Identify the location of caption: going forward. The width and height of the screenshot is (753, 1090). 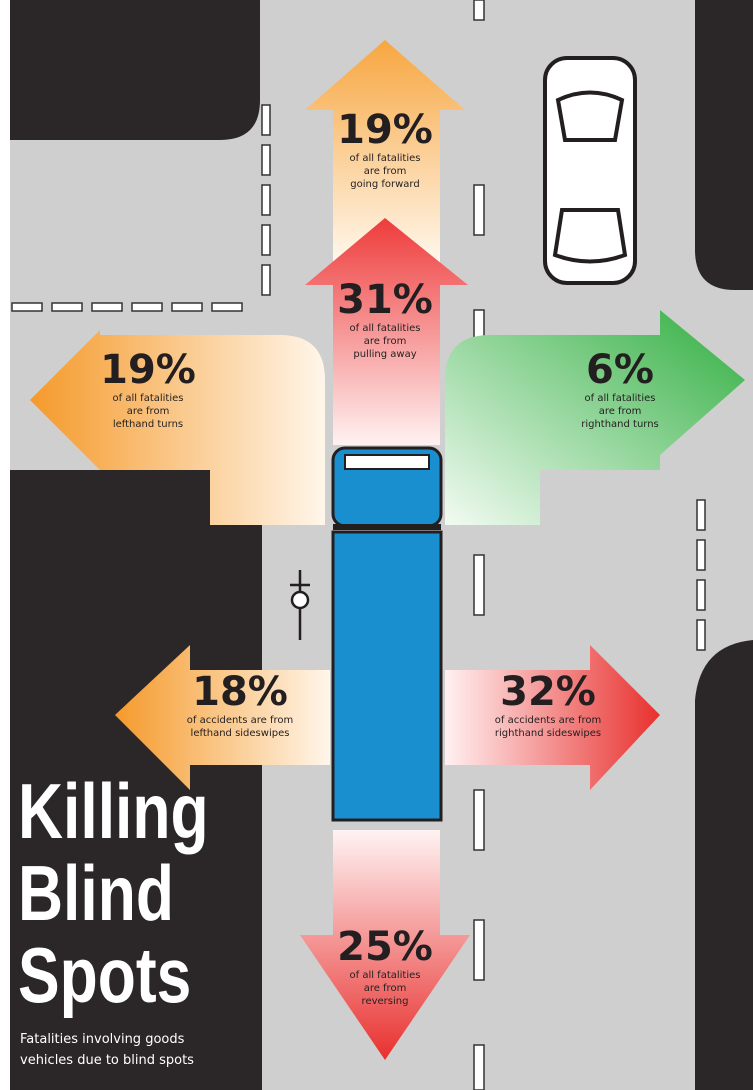
(384, 184).